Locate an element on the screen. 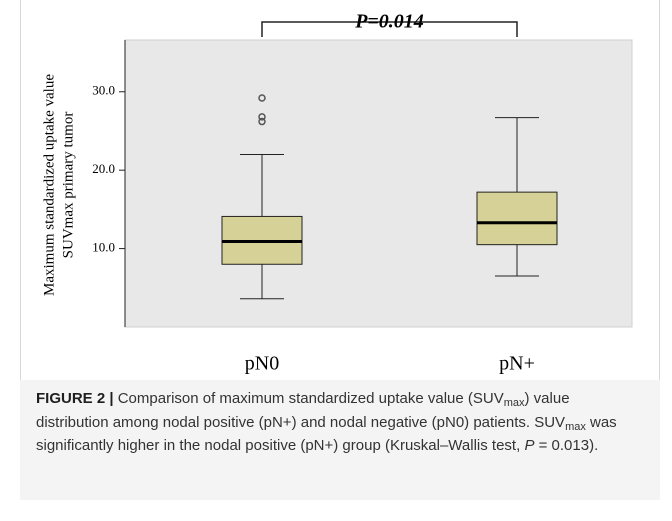 The image size is (672, 521). y-tick-label: 30.0 is located at coordinates (103, 90).